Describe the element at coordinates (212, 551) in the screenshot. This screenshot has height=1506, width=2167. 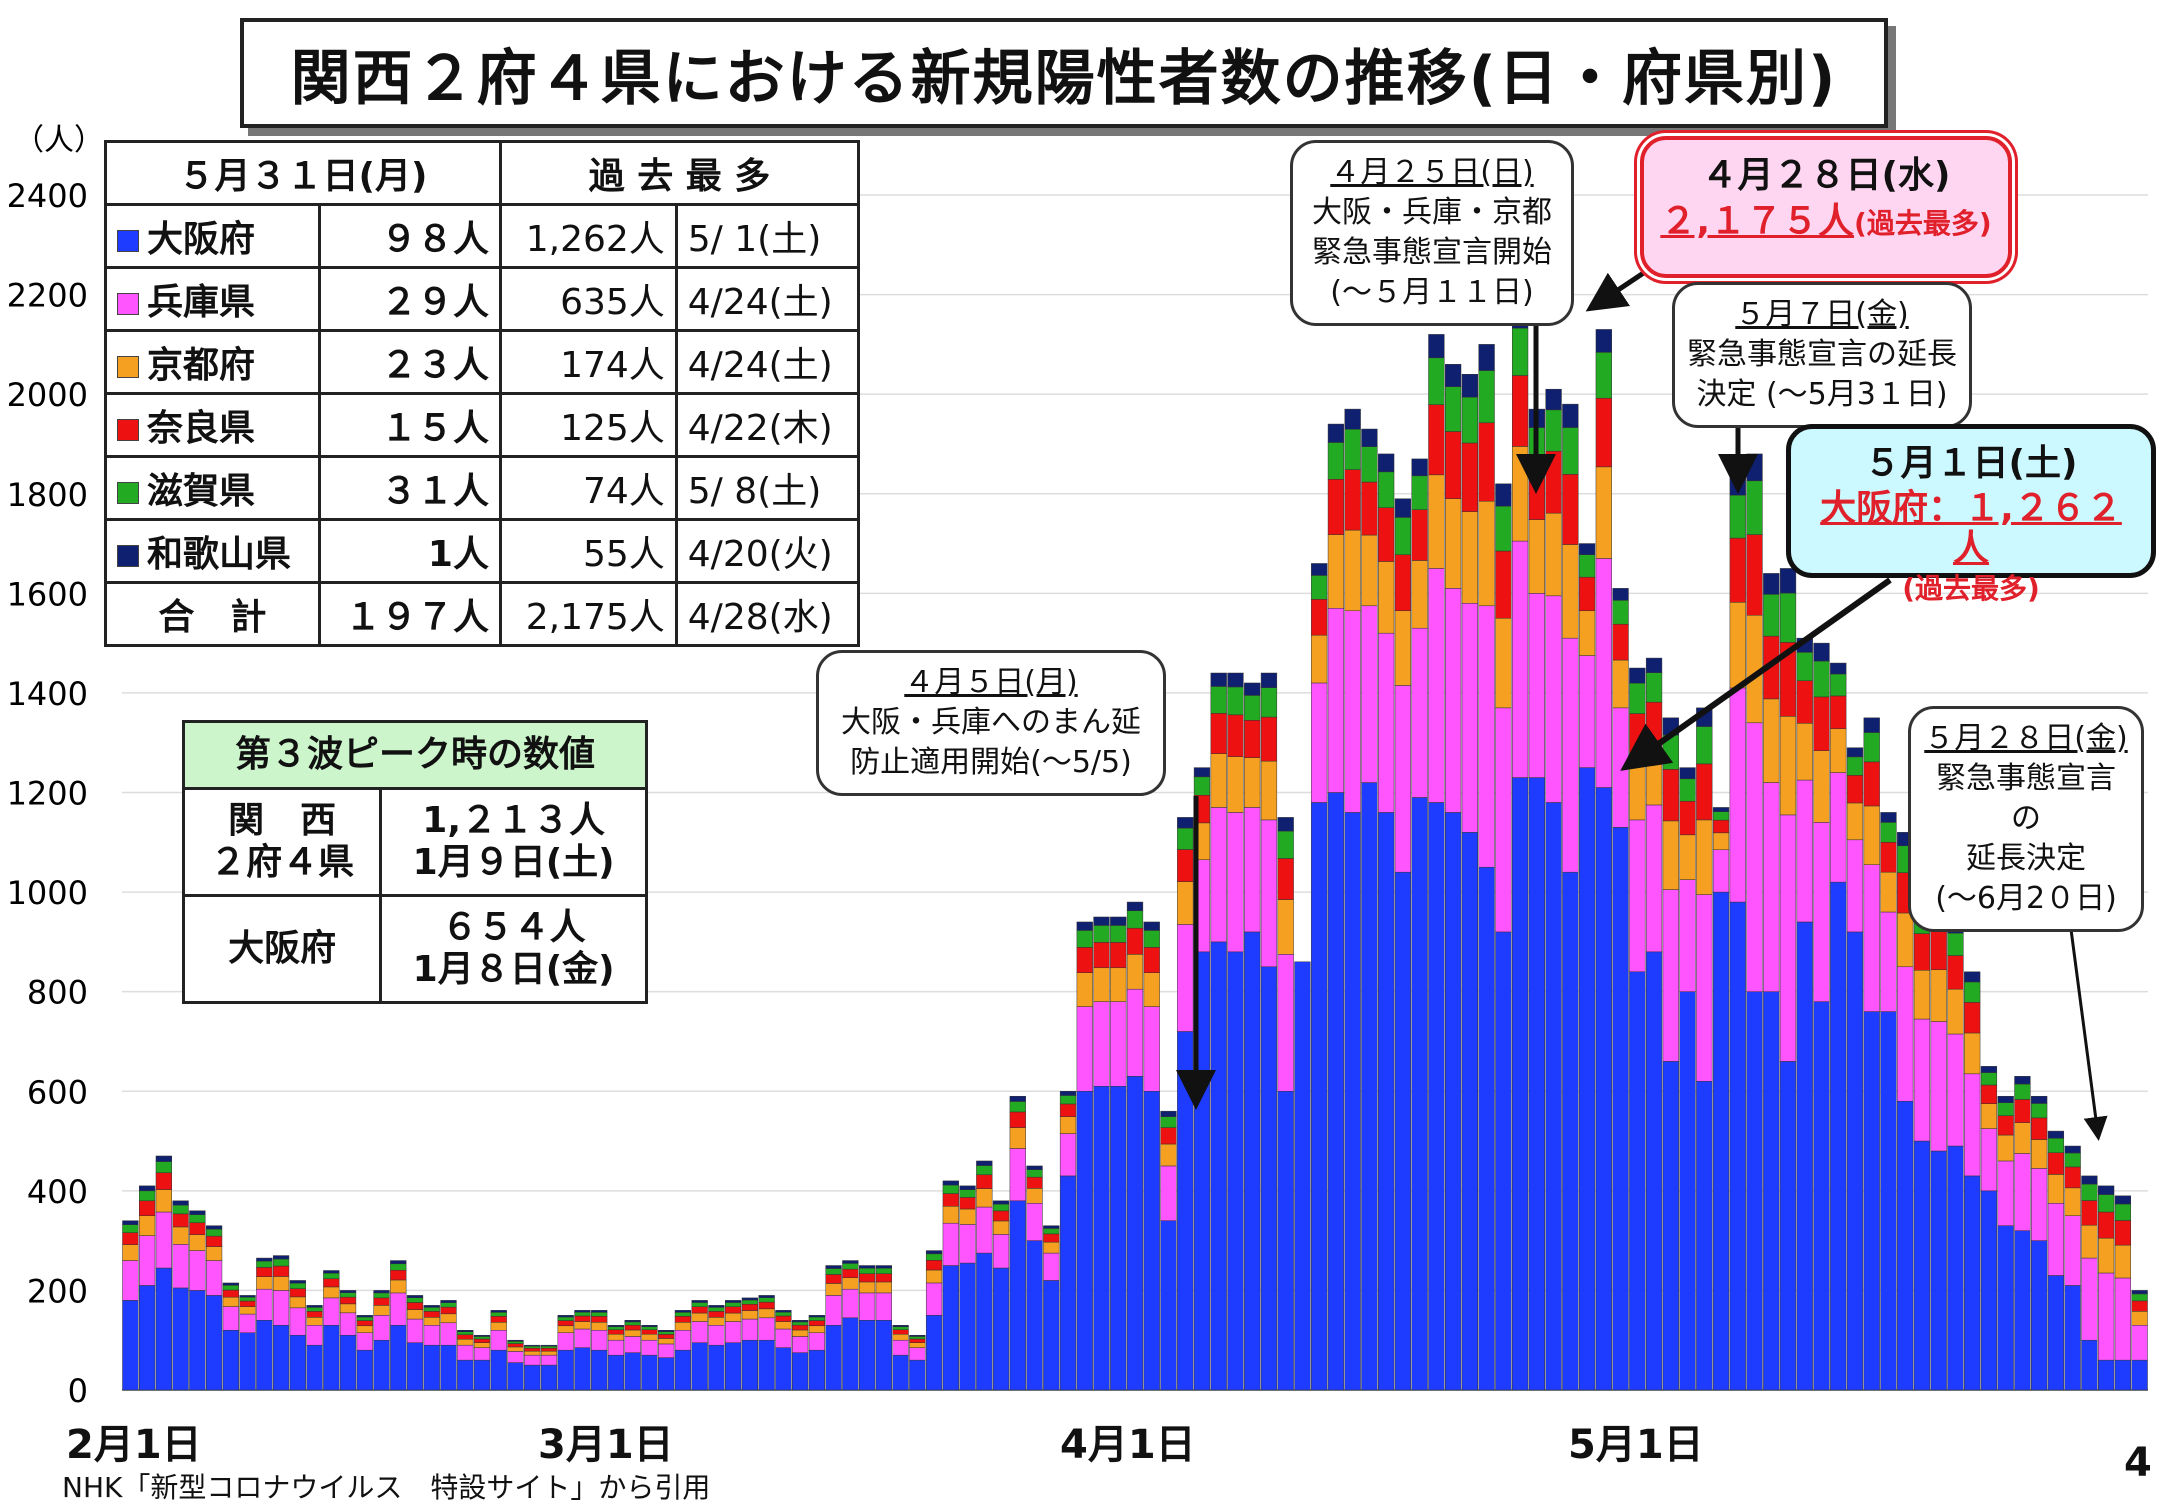
I see `prefecture-wakayama: 和歌山県` at that location.